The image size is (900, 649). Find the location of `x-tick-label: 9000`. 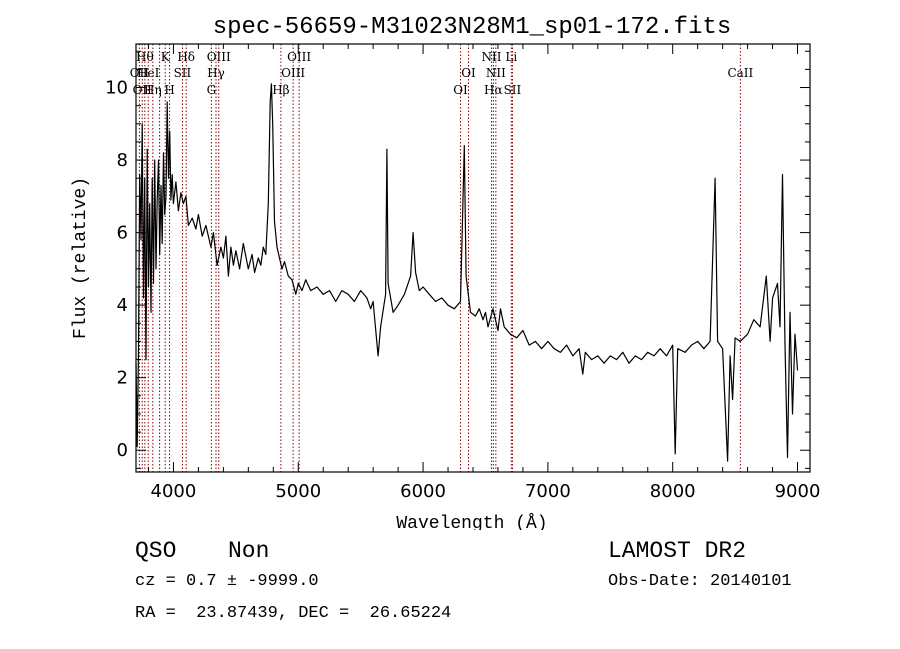

x-tick-label: 9000 is located at coordinates (798, 491).